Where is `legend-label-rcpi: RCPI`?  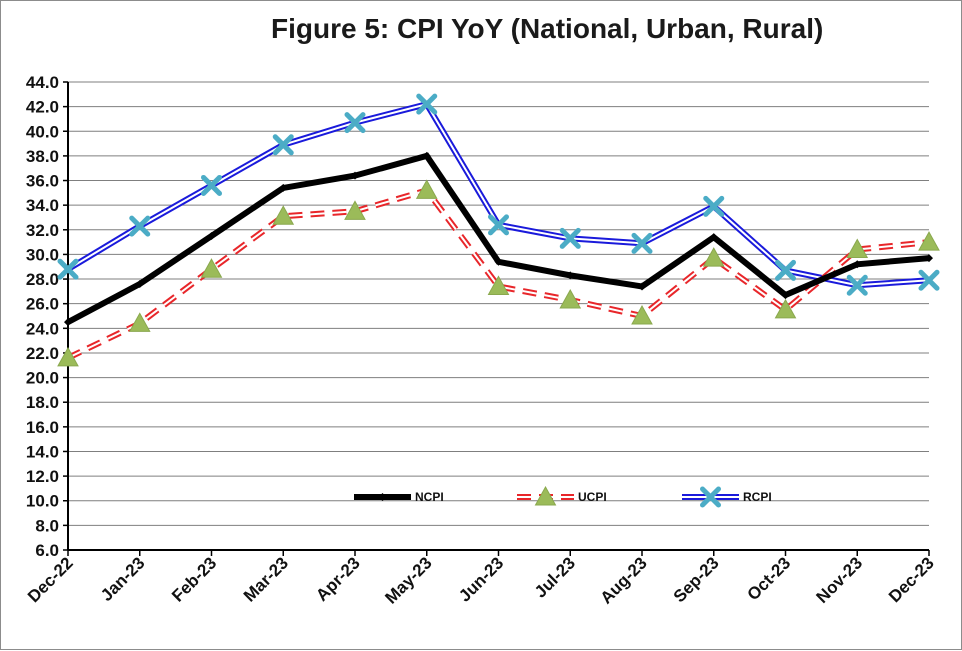 legend-label-rcpi: RCPI is located at coordinates (757, 497).